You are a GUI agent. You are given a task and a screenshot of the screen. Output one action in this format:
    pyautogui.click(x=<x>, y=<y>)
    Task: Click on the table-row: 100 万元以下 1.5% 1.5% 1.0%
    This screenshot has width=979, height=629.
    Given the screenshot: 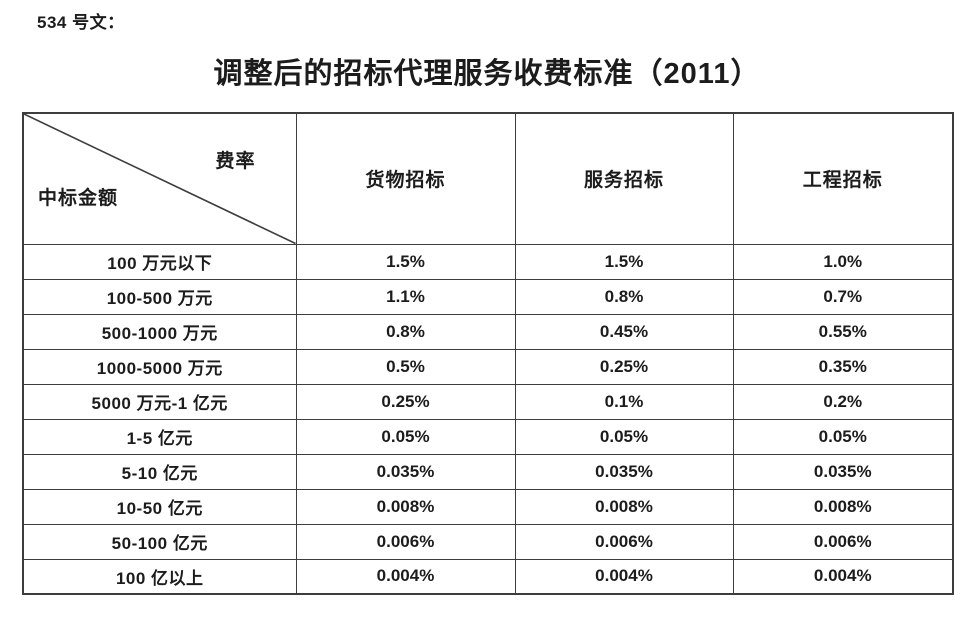 What is the action you would take?
    pyautogui.click(x=488, y=261)
    